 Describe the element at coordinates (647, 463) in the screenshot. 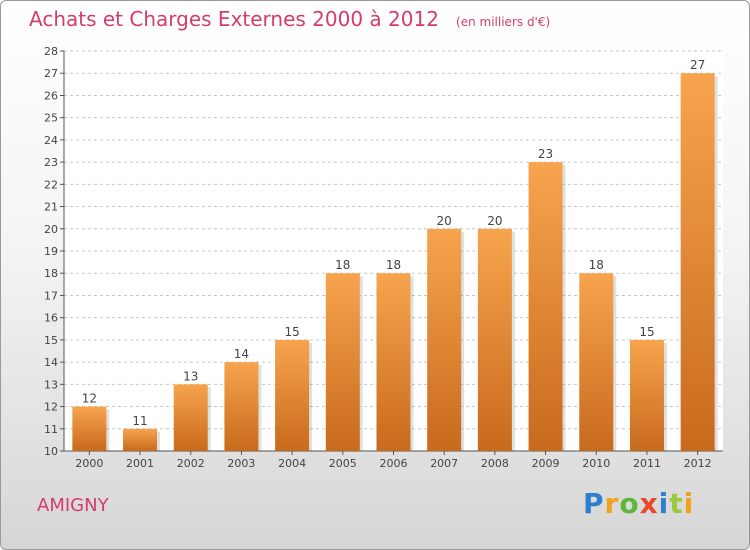

I see `x-tick-label: 2011` at that location.